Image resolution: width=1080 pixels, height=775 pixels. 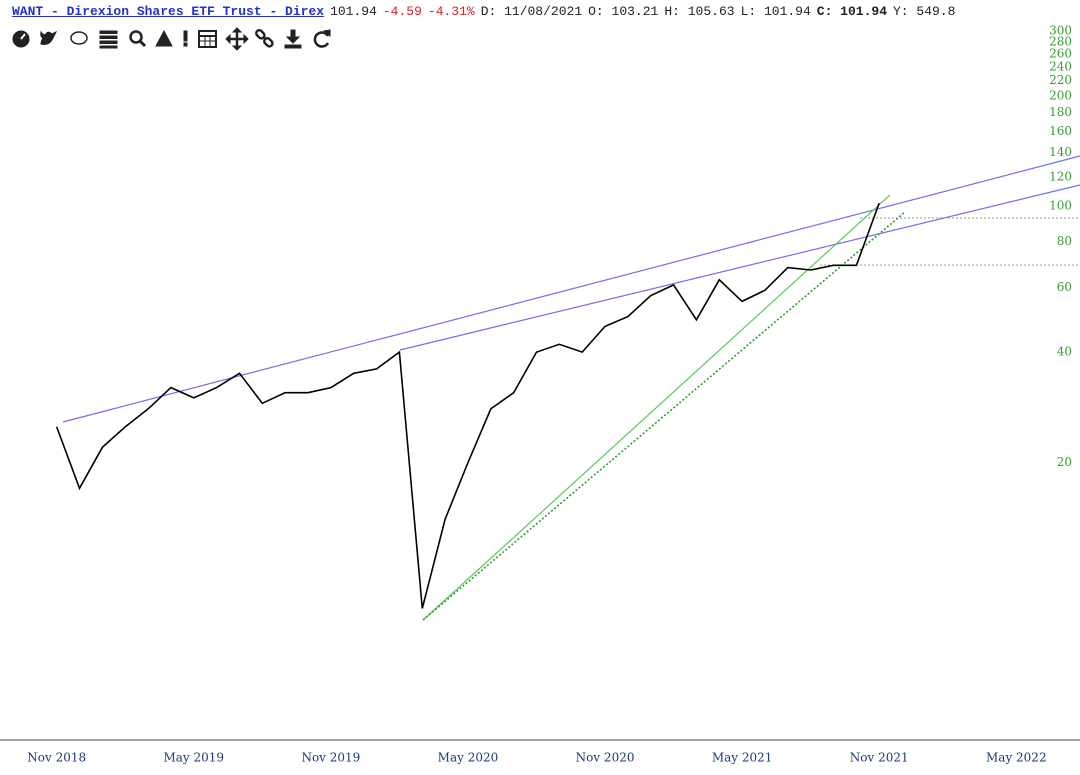 I want to click on close: C: 101.94, so click(x=851, y=11).